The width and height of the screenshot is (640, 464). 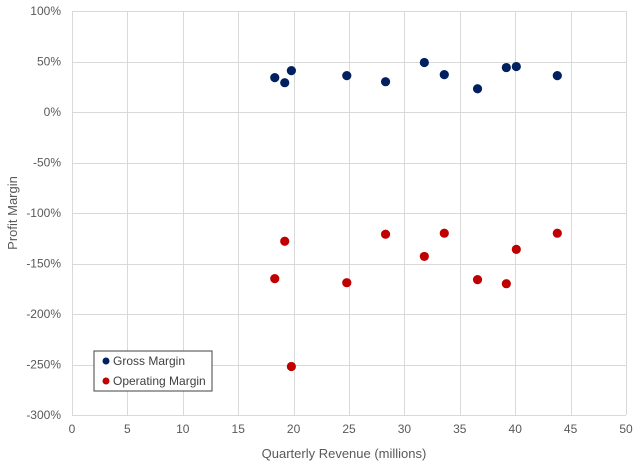 I want to click on x-tick-label: 35, so click(x=460, y=429).